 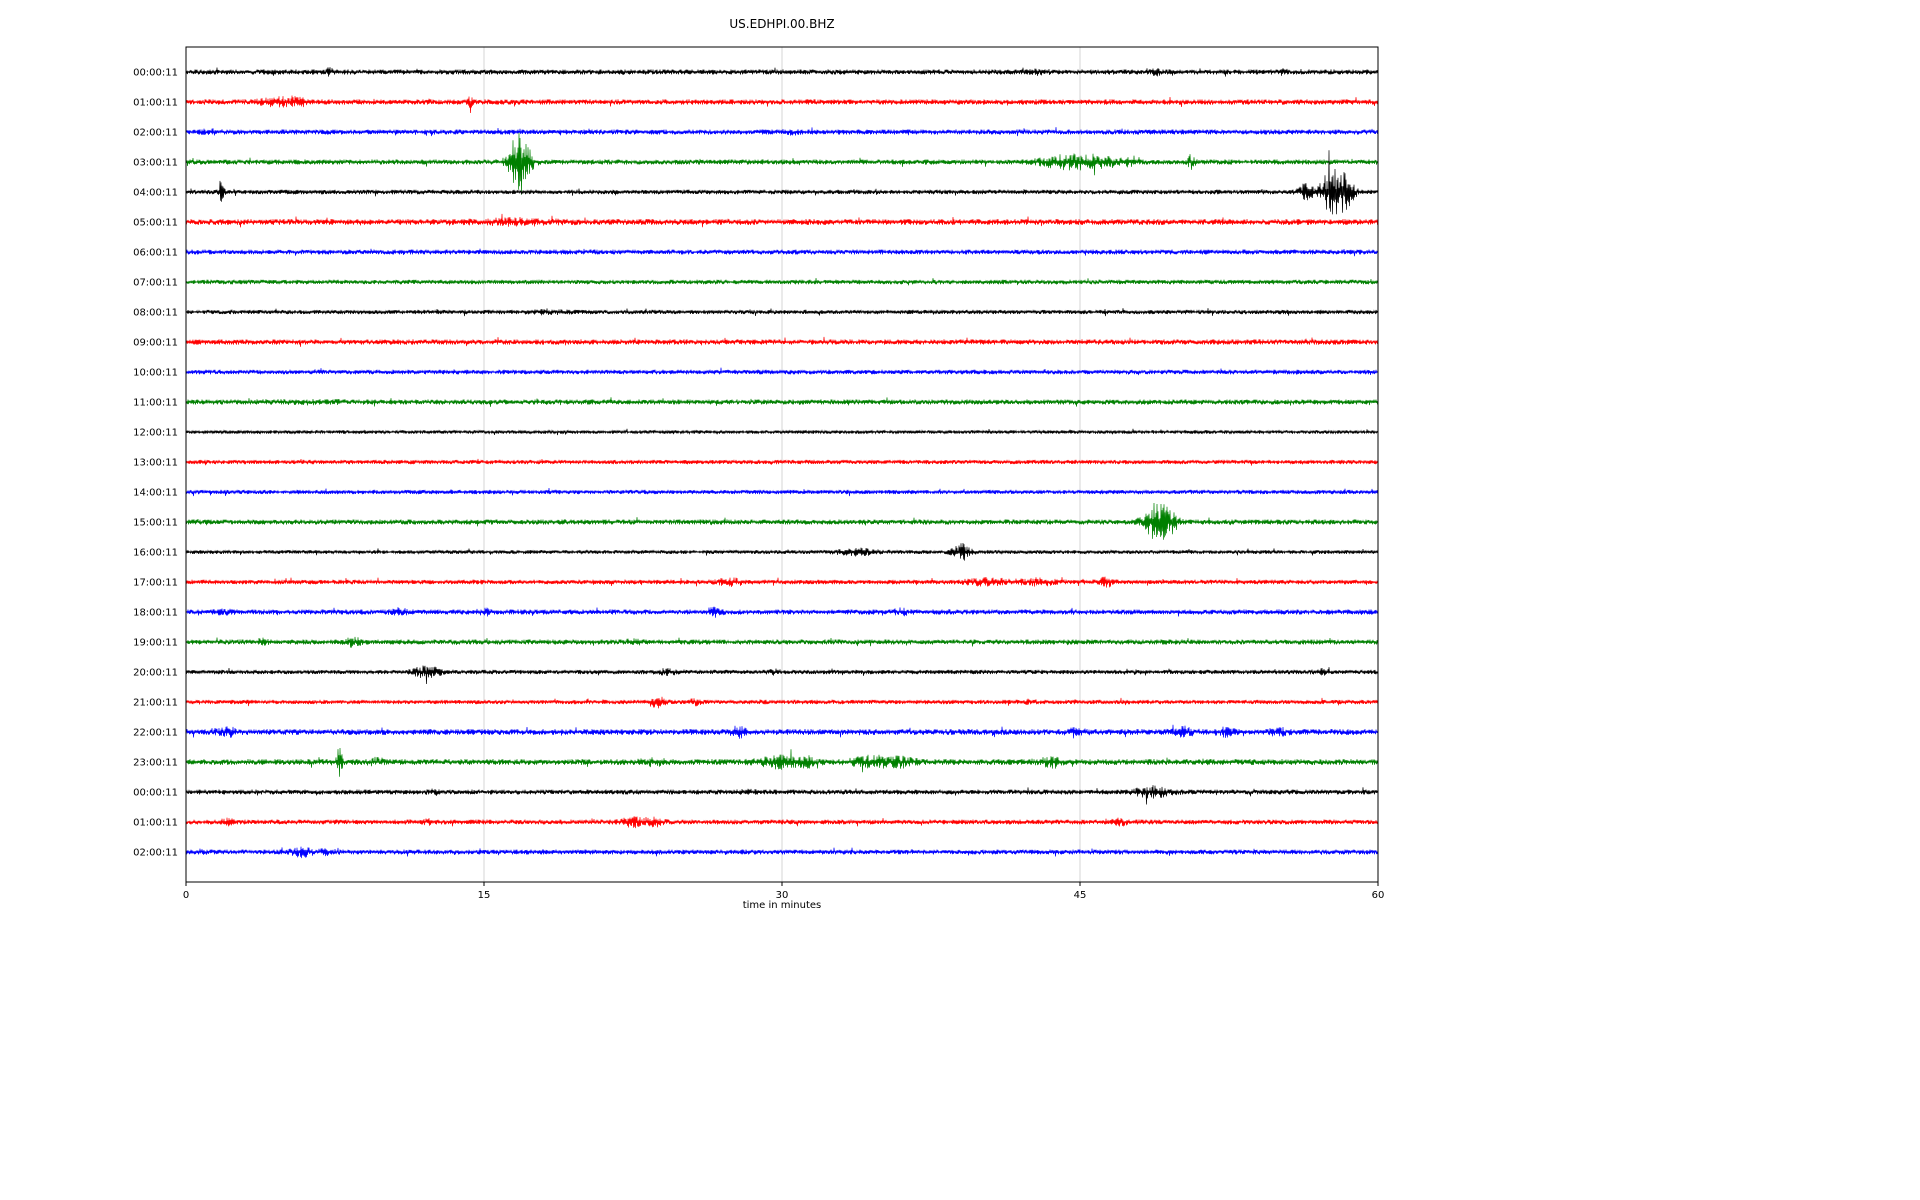 What do you see at coordinates (782, 905) in the screenshot?
I see `x-axis-label: time in minutes` at bounding box center [782, 905].